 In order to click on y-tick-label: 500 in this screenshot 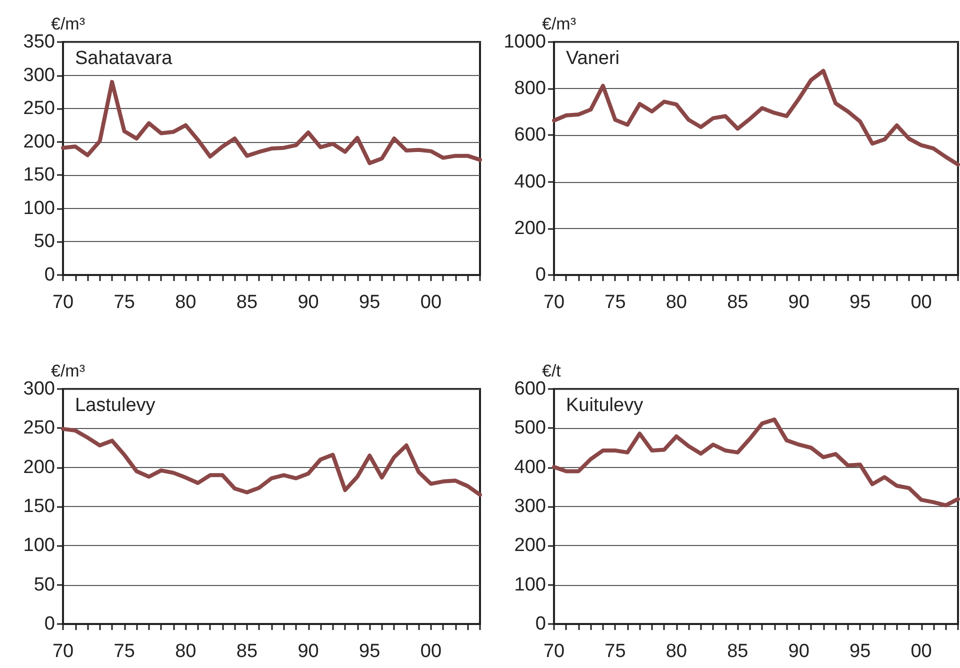, I will do `click(530, 428)`.